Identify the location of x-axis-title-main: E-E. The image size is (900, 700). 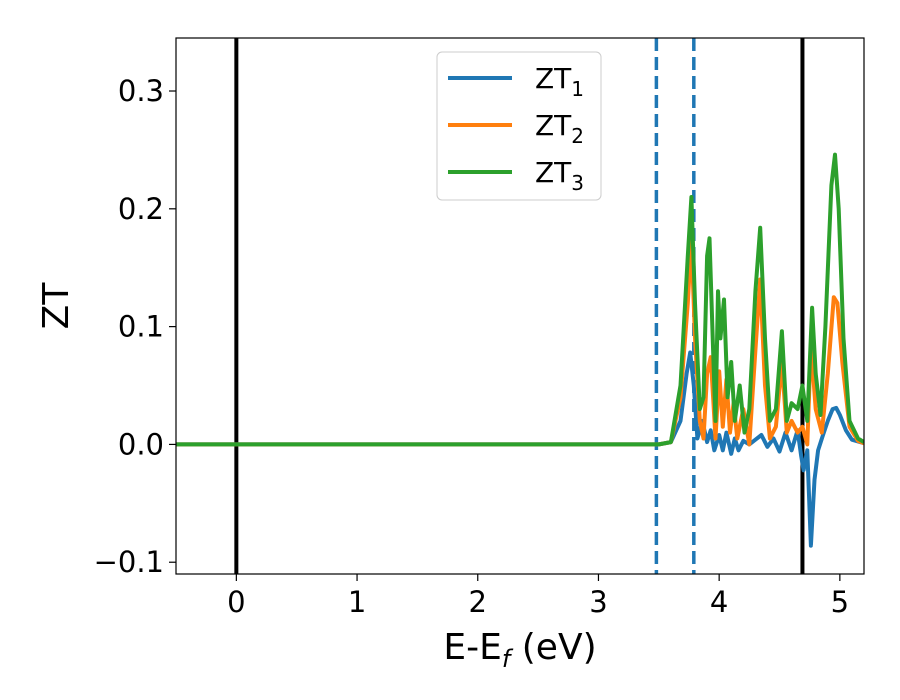
(472, 647).